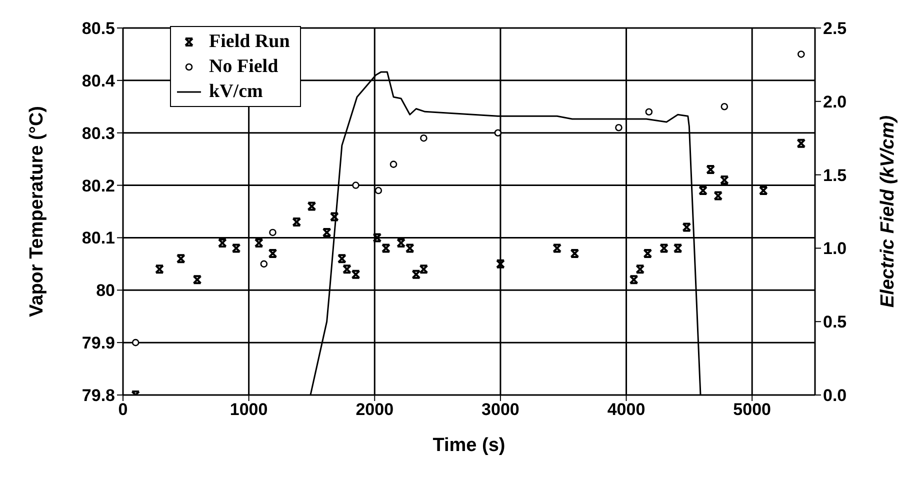 The height and width of the screenshot is (483, 913). What do you see at coordinates (375, 410) in the screenshot?
I see `x-tick-label: 2000` at bounding box center [375, 410].